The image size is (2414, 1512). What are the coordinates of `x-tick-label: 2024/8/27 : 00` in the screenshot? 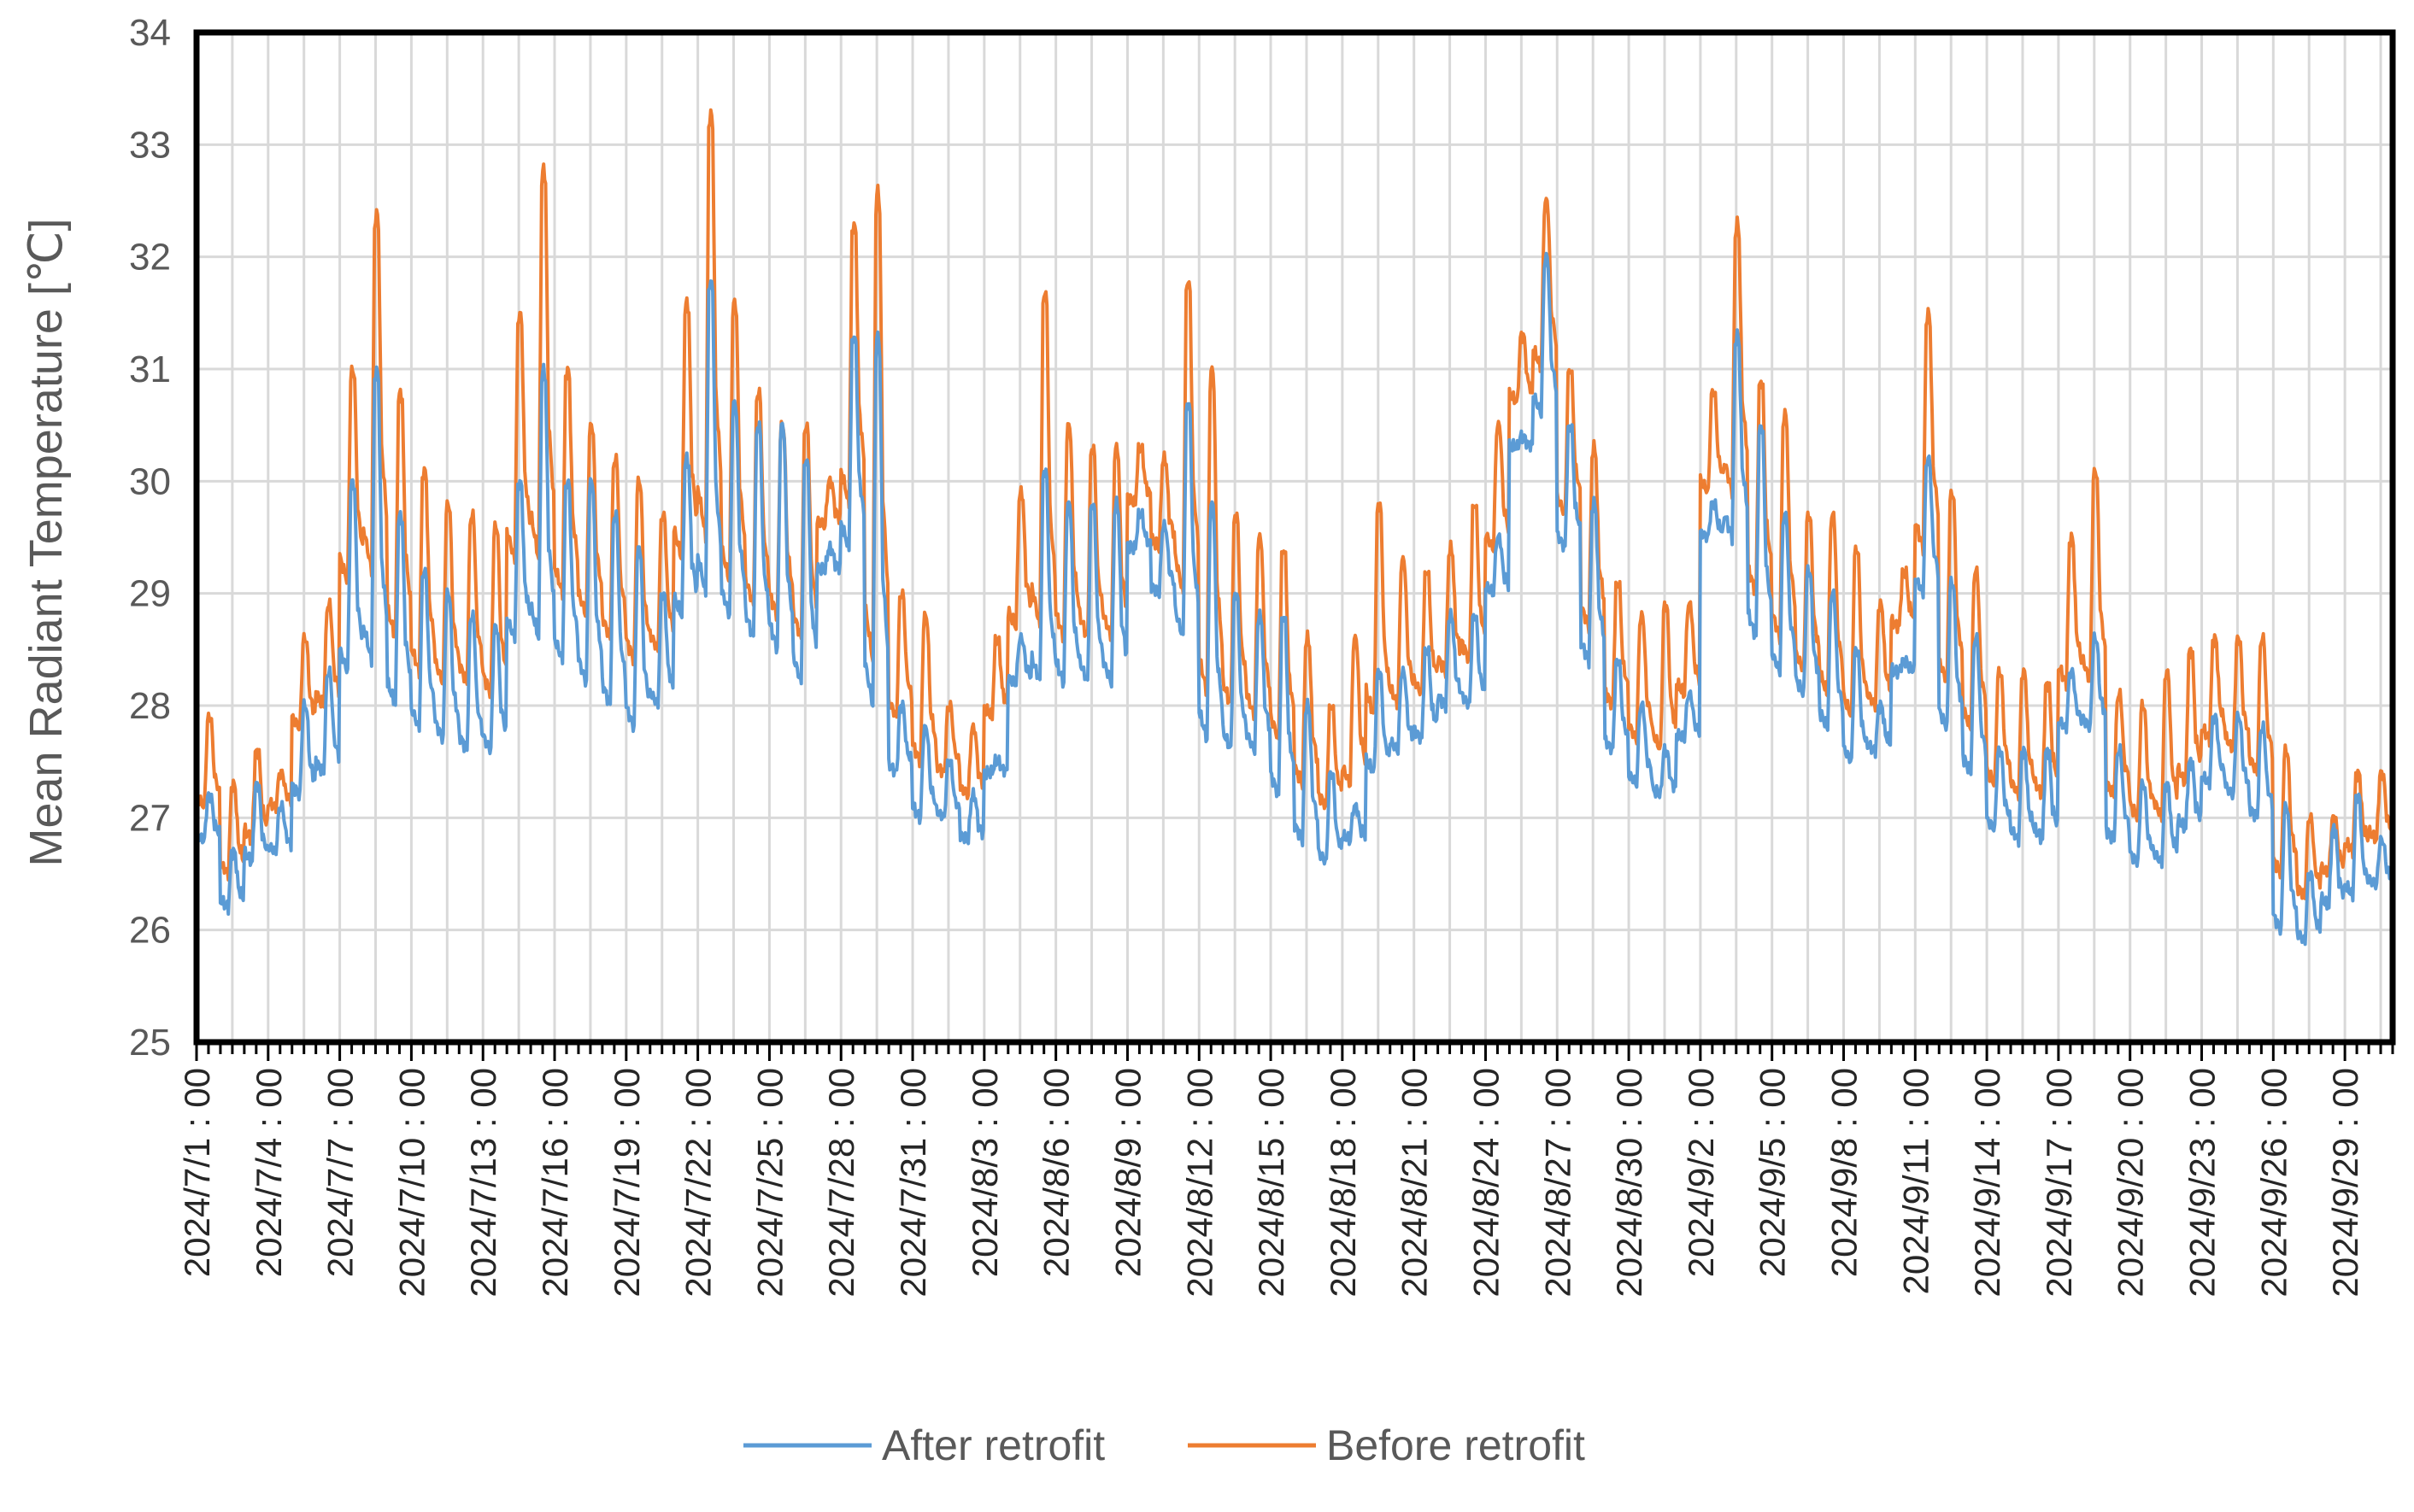 It's located at (1557, 1183).